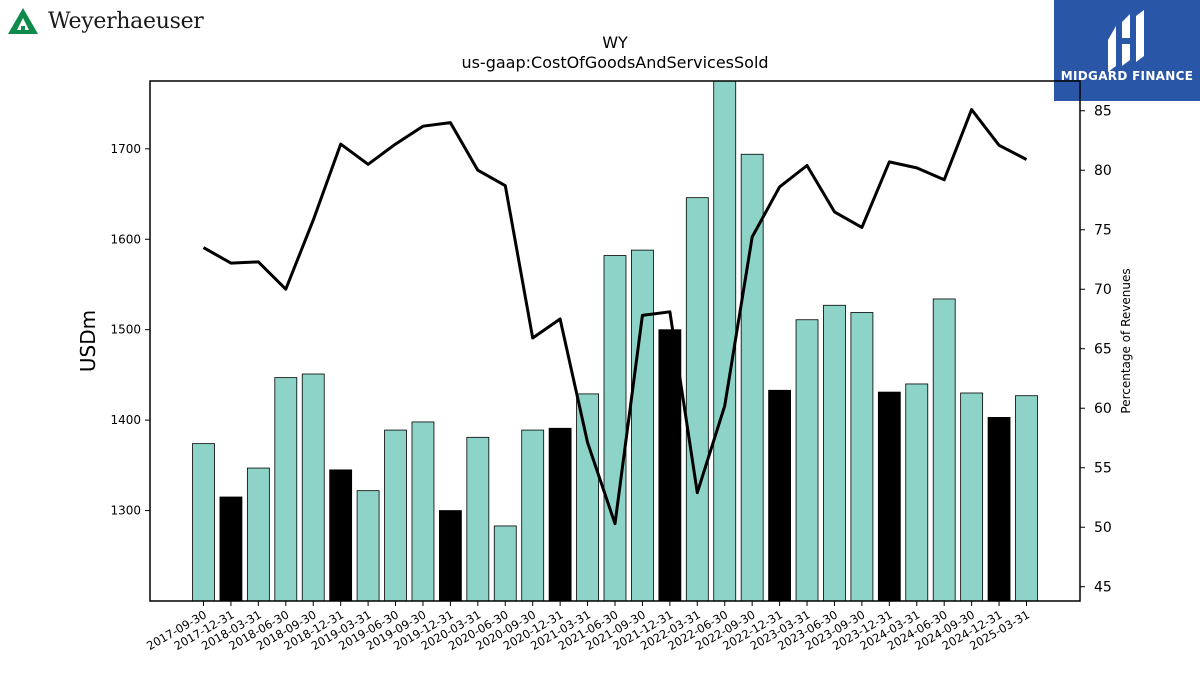 This screenshot has width=1200, height=675. Describe the element at coordinates (1103, 588) in the screenshot. I see `y2-tick-label: 45` at that location.